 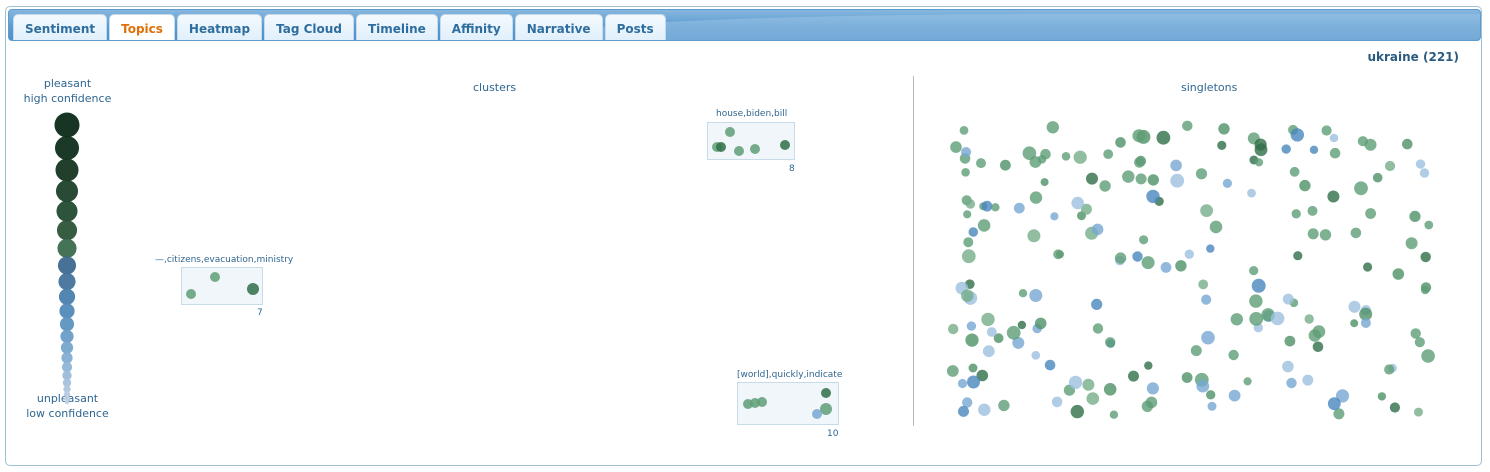 I want to click on tab-posts: Posts, so click(x=635, y=27).